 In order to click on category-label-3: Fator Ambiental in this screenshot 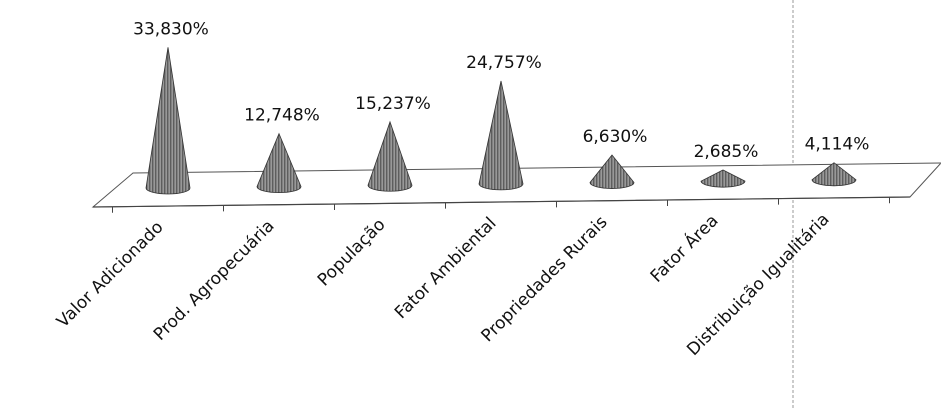, I will do `click(445, 267)`.